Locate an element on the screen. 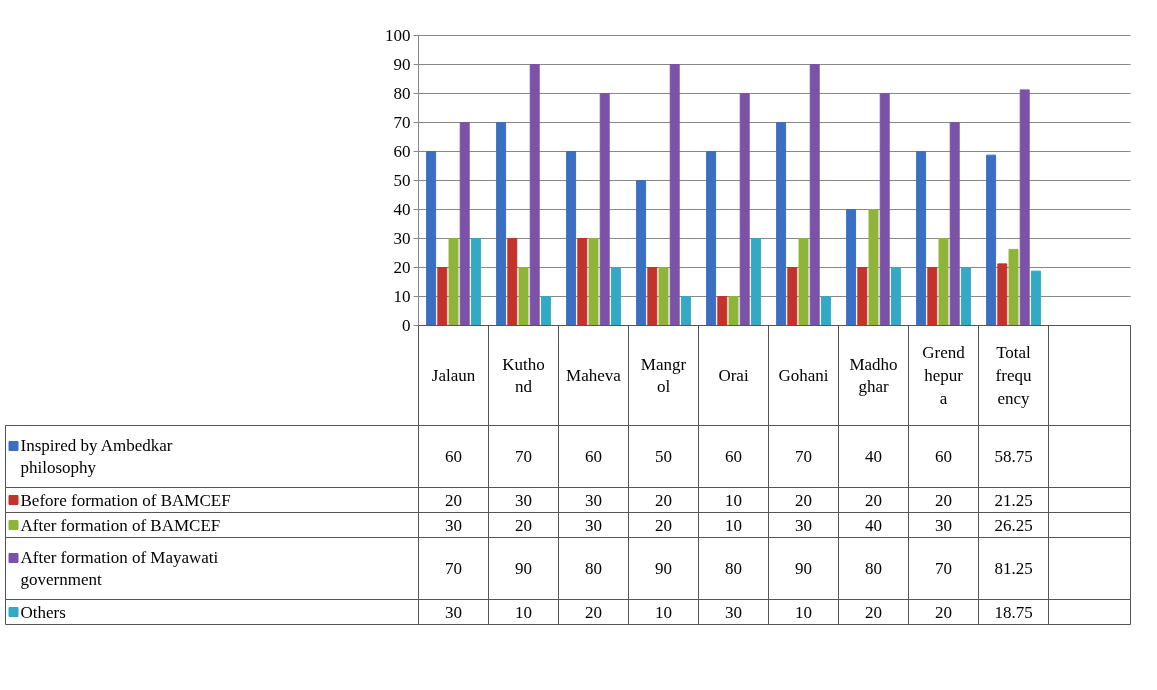  x-tick-label: Maheva is located at coordinates (594, 375).